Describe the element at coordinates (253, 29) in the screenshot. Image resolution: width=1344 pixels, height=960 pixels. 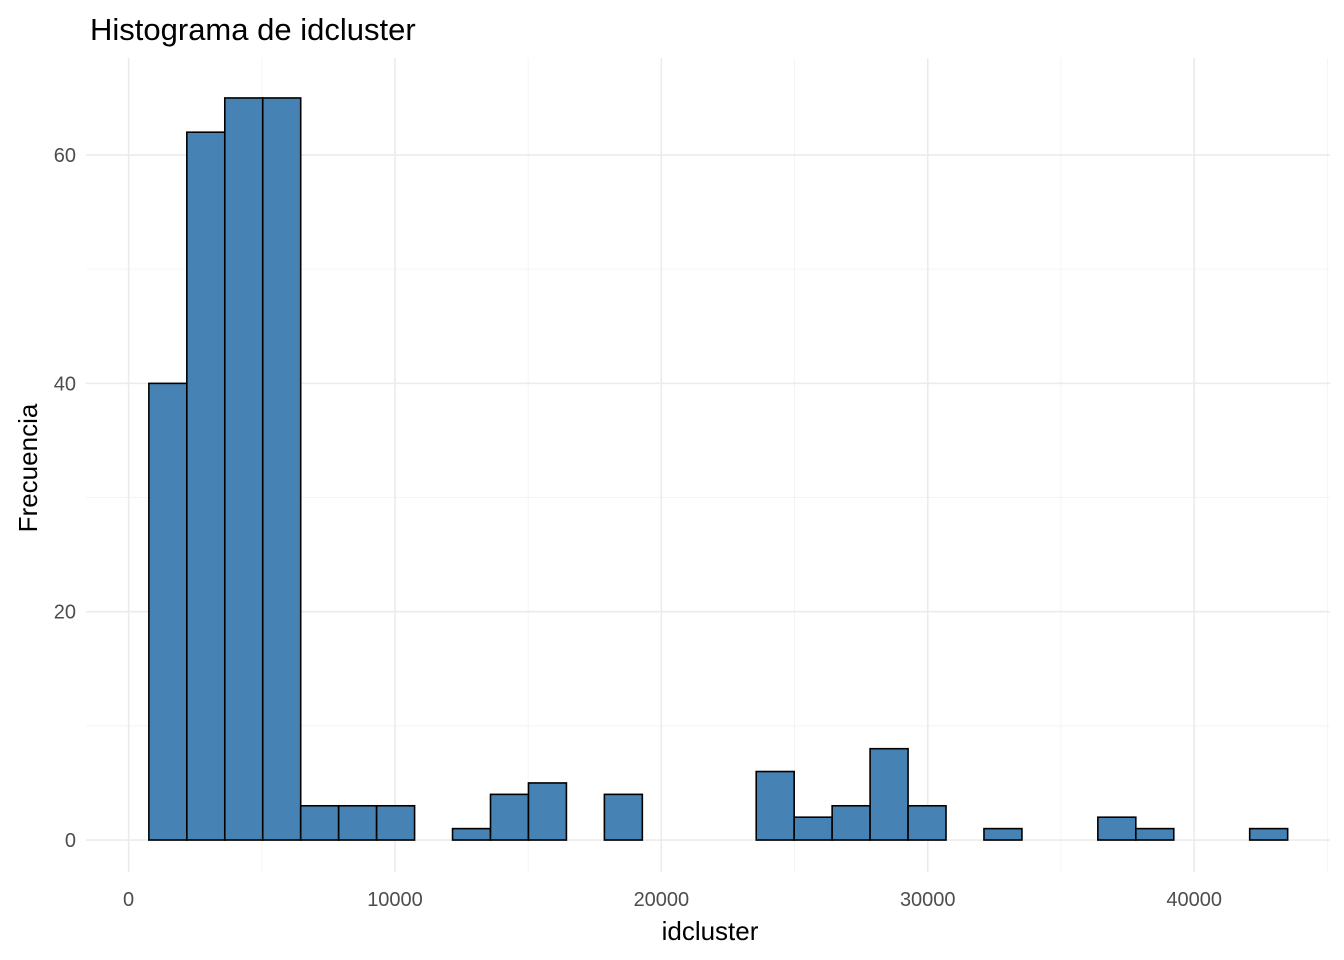
I see `chart-title: Histograma de idcluster` at that location.